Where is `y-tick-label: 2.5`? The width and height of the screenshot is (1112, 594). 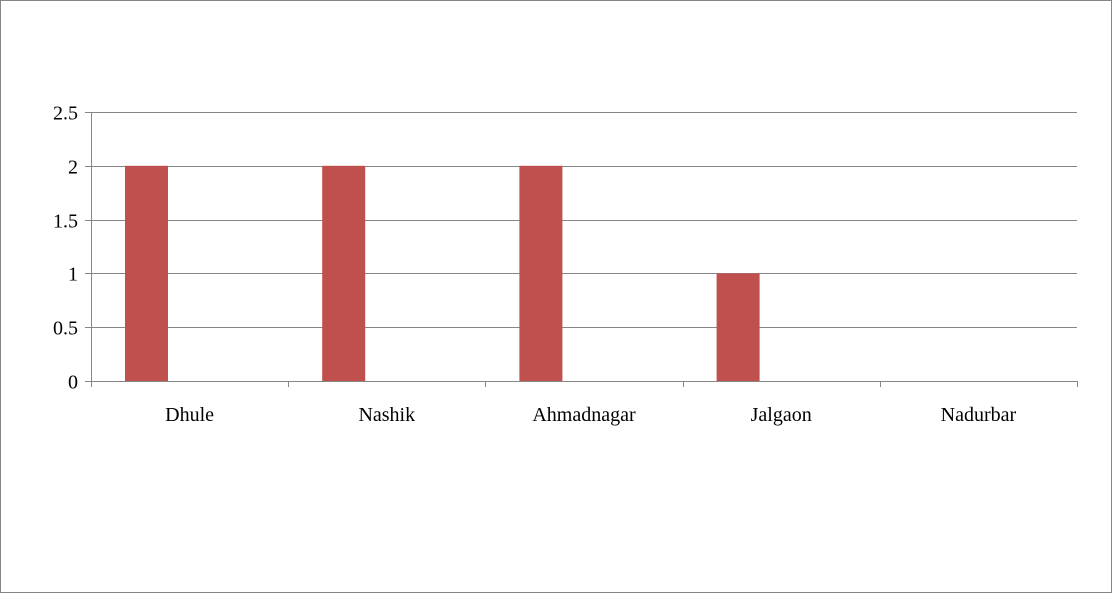
y-tick-label: 2.5 is located at coordinates (65, 114).